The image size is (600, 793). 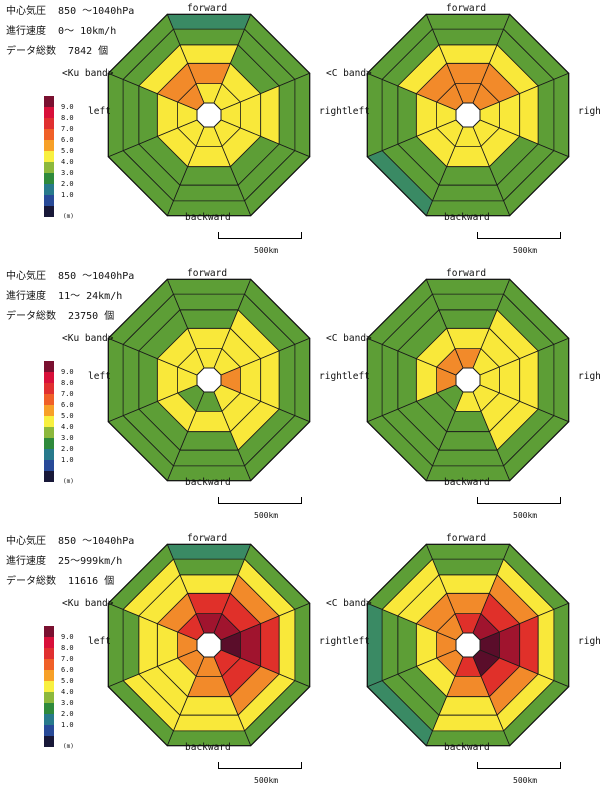 I want to click on count-value: 23750, so click(x=83, y=316).